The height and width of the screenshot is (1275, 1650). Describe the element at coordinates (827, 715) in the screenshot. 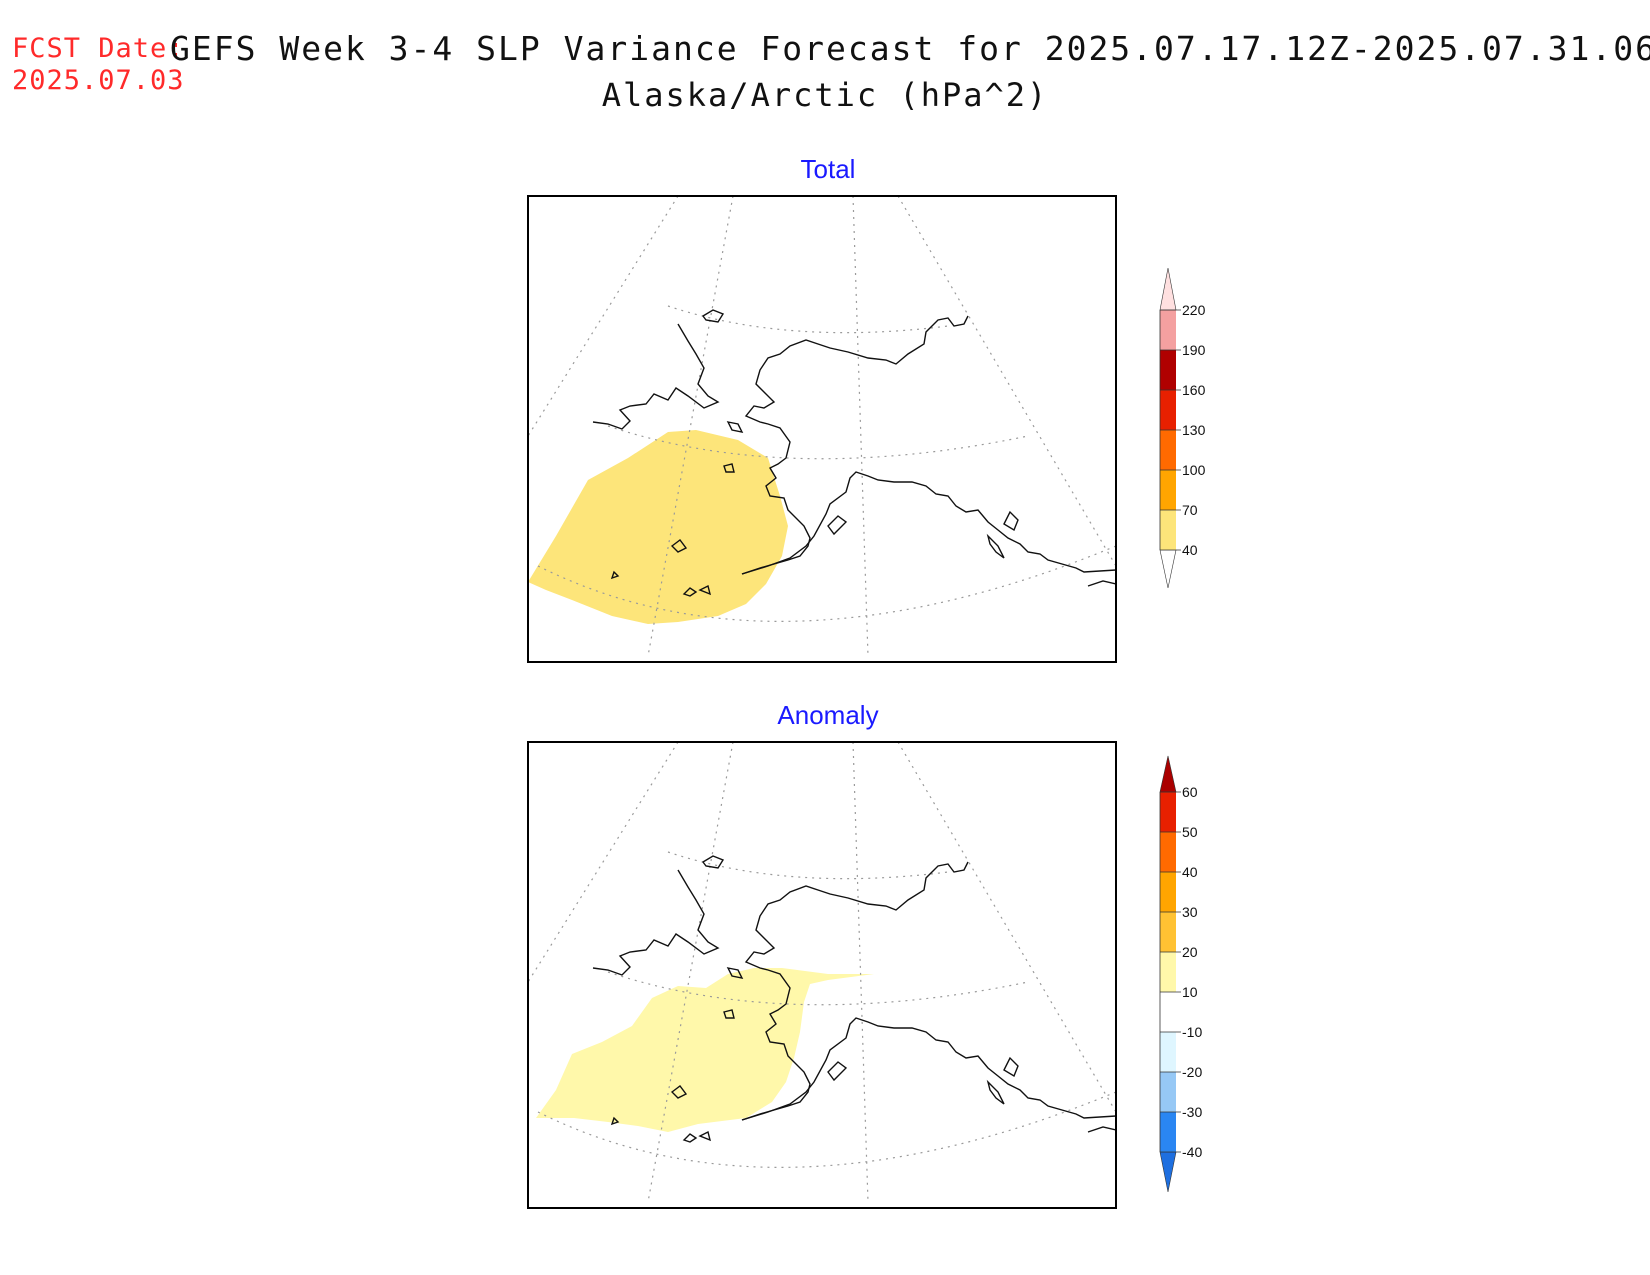

I see `panel-title-anomaly: Anomaly` at that location.